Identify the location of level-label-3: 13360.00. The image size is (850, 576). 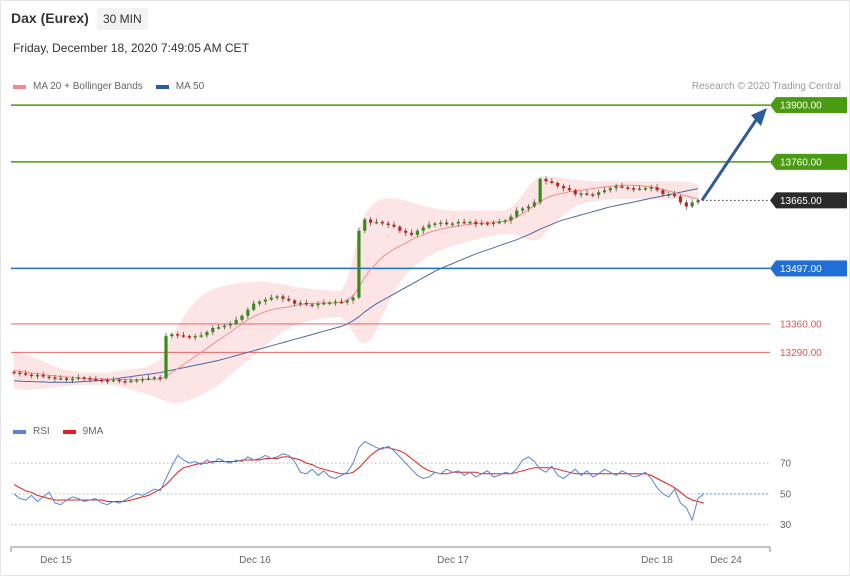
(801, 324).